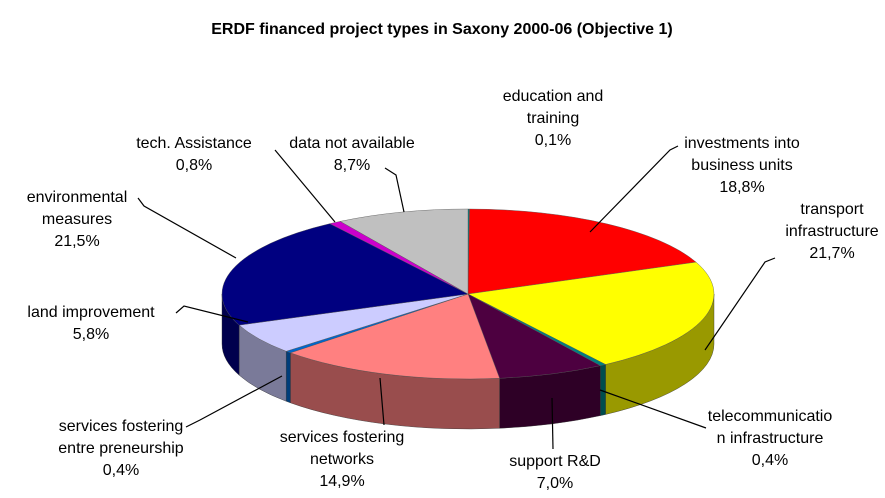 The width and height of the screenshot is (885, 498). What do you see at coordinates (741, 187) in the screenshot?
I see `value-label: 18,8%` at bounding box center [741, 187].